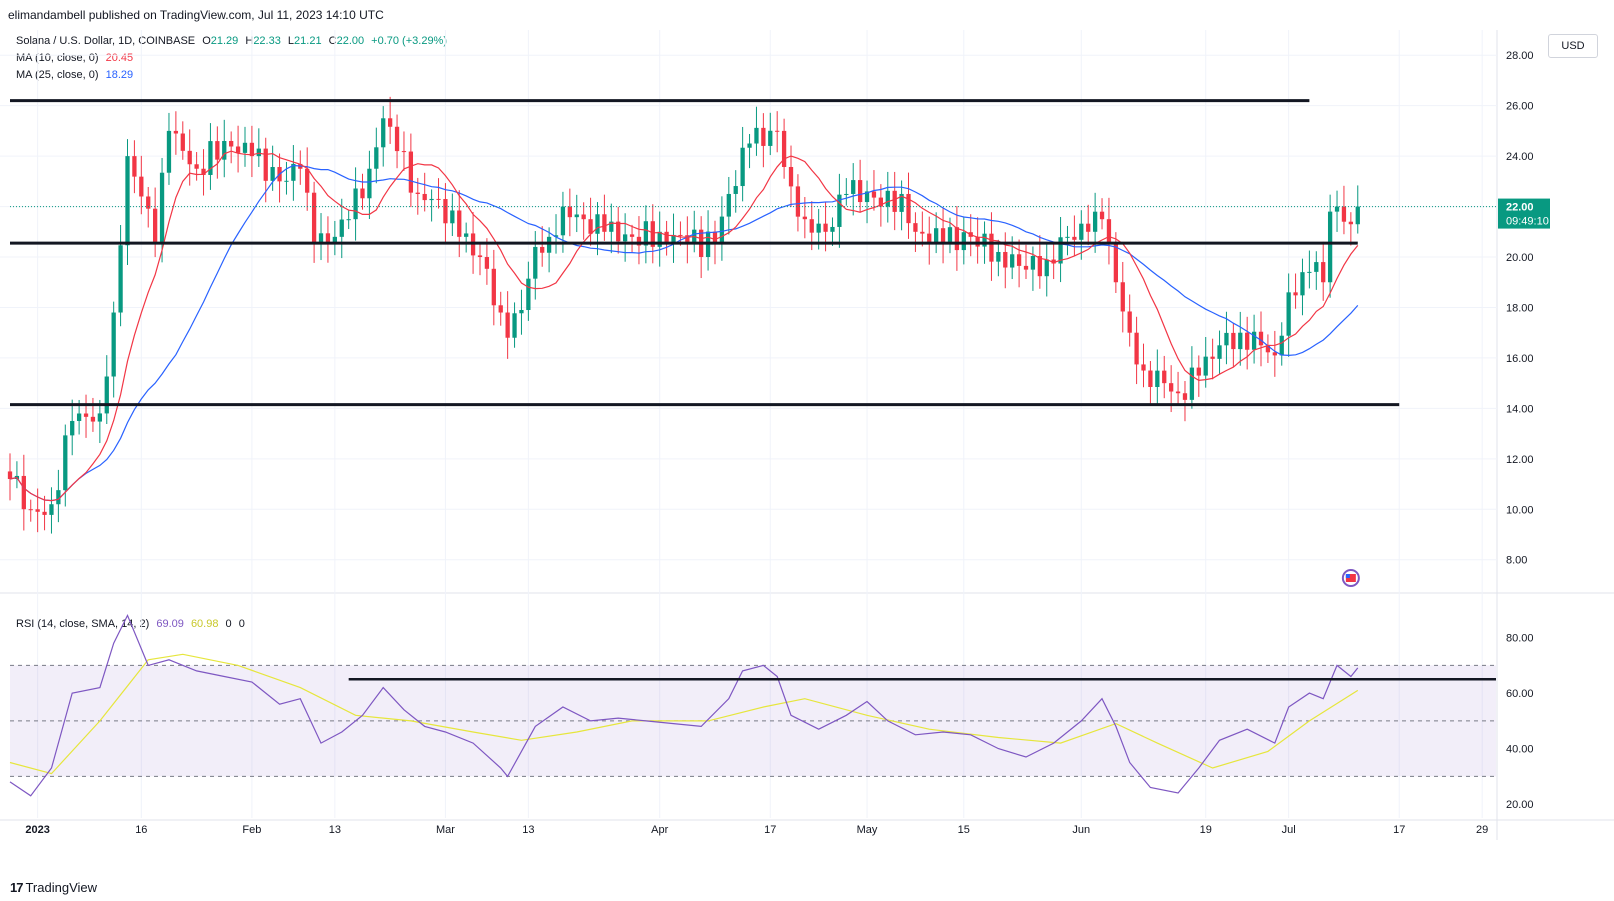  Describe the element at coordinates (684, 714) in the screenshot. I see `rsi-sma-line` at that location.